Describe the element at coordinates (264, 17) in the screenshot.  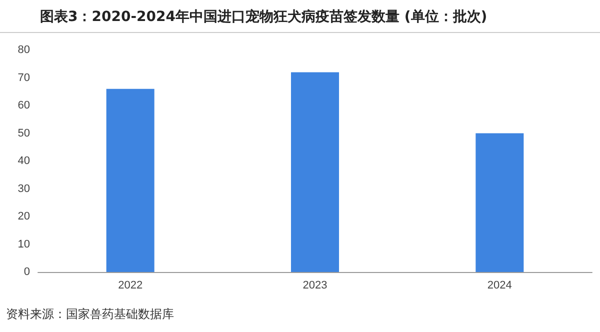
I see `chart-title: 图表3：2020-2024年中国进口宠物狂犬病疫苗签发数量 (单位：批次)` at that location.